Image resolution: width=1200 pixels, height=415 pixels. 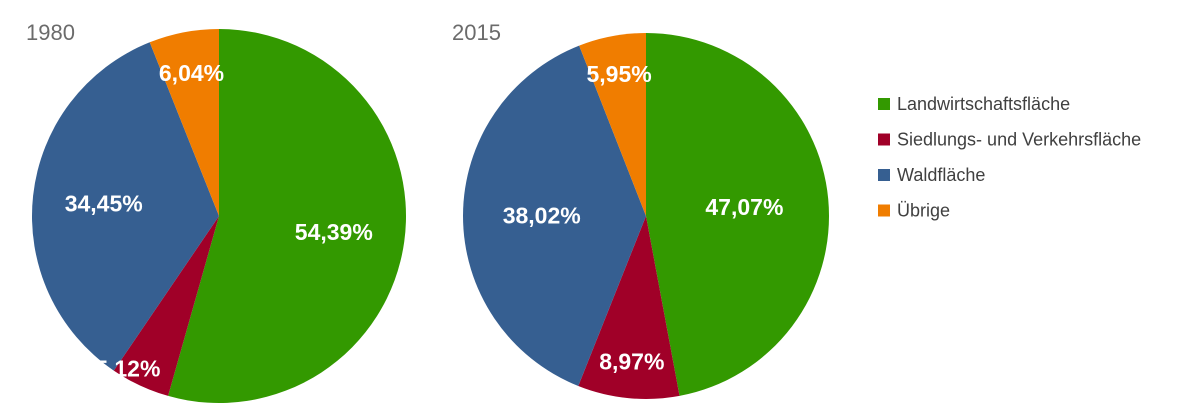 What do you see at coordinates (941, 175) in the screenshot?
I see `legend-label: Waldfläche` at bounding box center [941, 175].